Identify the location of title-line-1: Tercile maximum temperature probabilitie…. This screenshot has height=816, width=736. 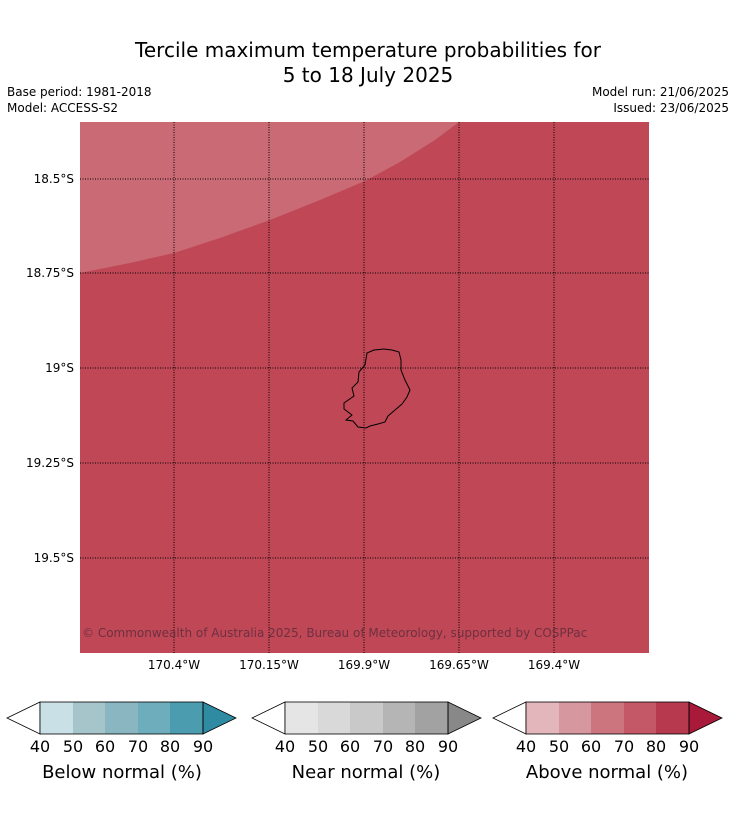
(368, 50).